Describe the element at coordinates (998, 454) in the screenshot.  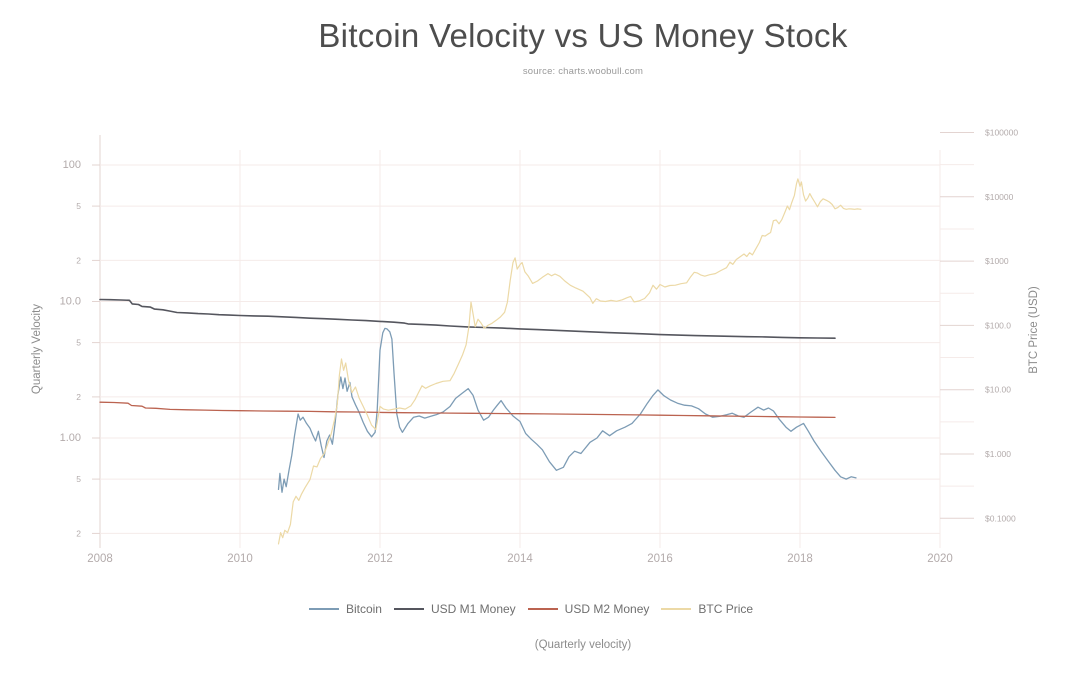
I see `y-right-tick-label: $1.000` at that location.